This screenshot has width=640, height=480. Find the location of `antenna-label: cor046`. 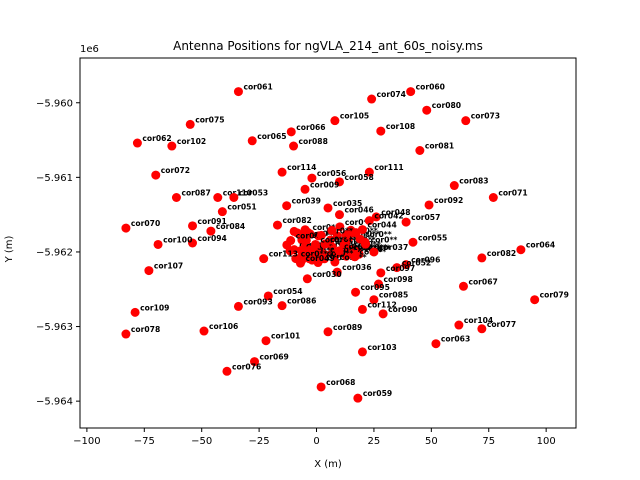

antenna-label: cor046 is located at coordinates (358, 210).